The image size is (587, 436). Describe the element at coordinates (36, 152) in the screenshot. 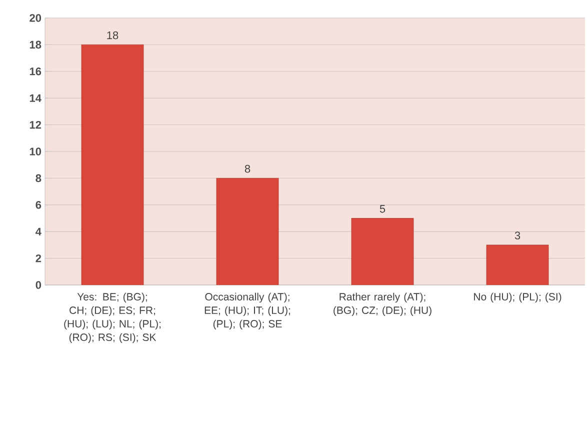

I see `y-tick-label: 10` at that location.